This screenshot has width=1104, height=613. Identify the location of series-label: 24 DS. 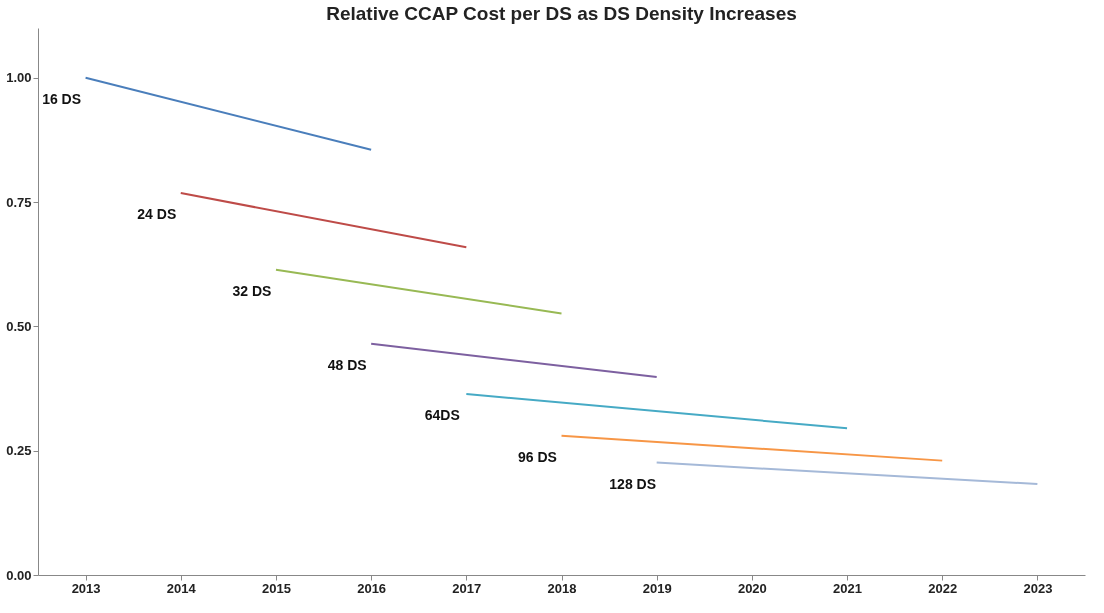
(157, 214).